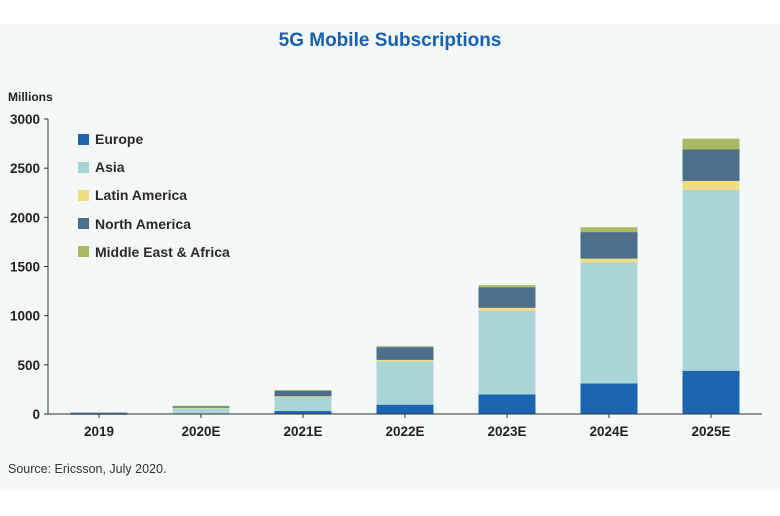 Image resolution: width=780 pixels, height=516 pixels. What do you see at coordinates (110, 167) in the screenshot?
I see `legend-label: Asia` at bounding box center [110, 167].